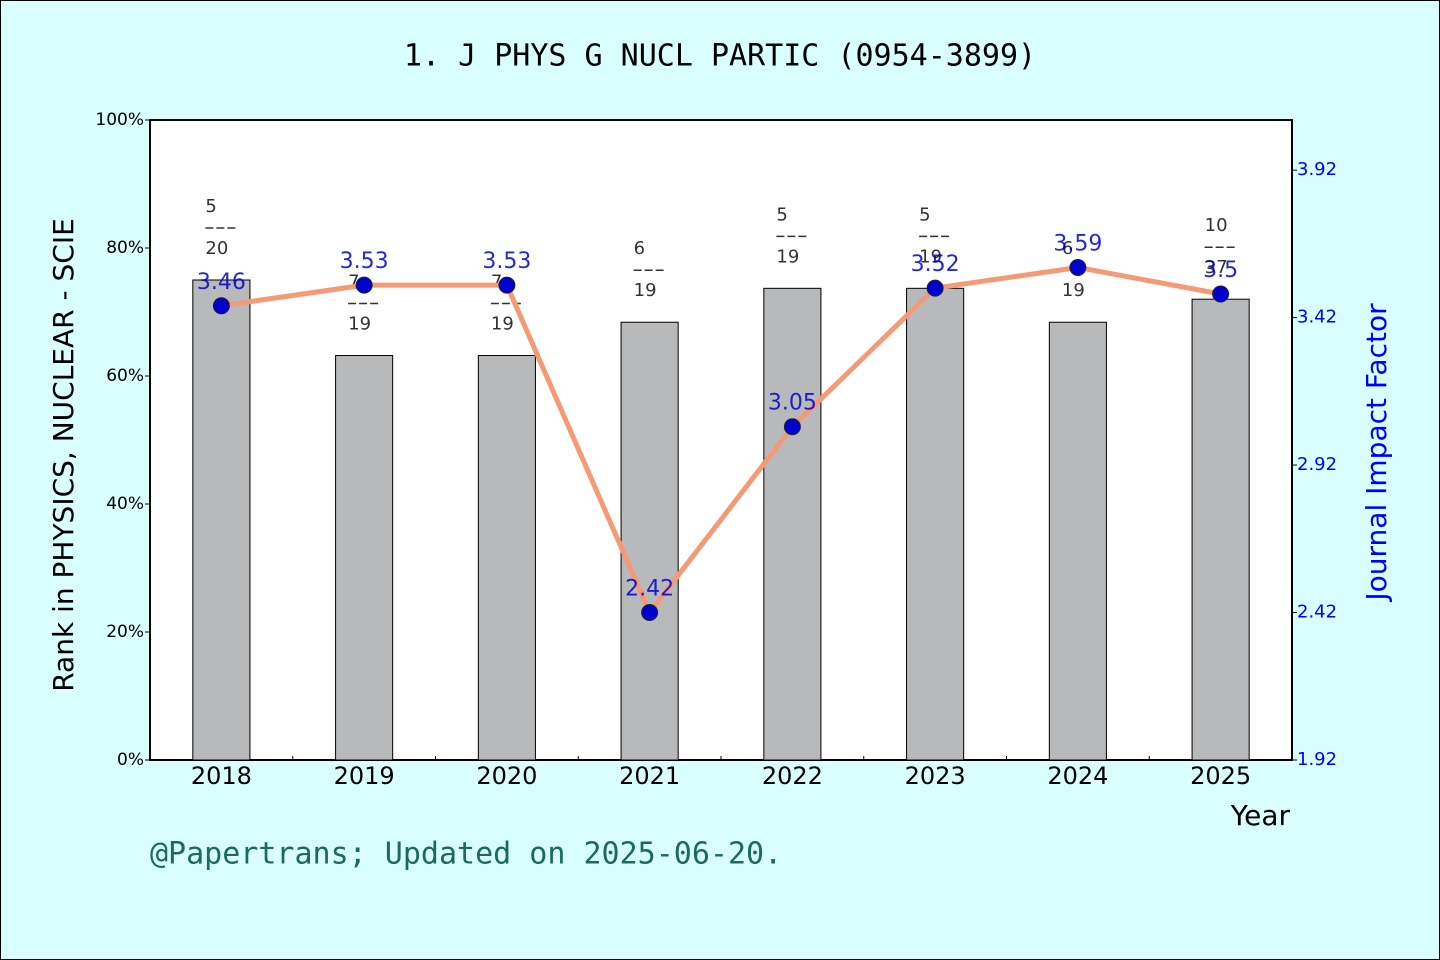  What do you see at coordinates (125, 376) in the screenshot?
I see `y-tick-label: 60%` at bounding box center [125, 376].